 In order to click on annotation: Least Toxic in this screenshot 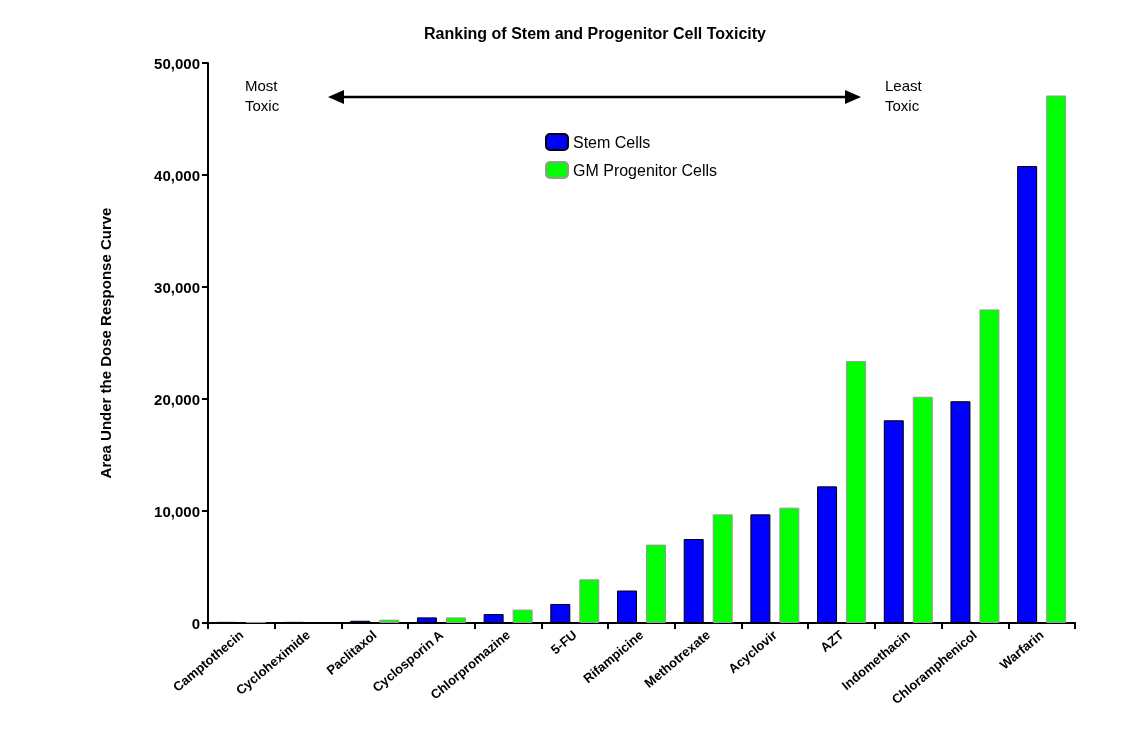, I will do `click(905, 95)`.